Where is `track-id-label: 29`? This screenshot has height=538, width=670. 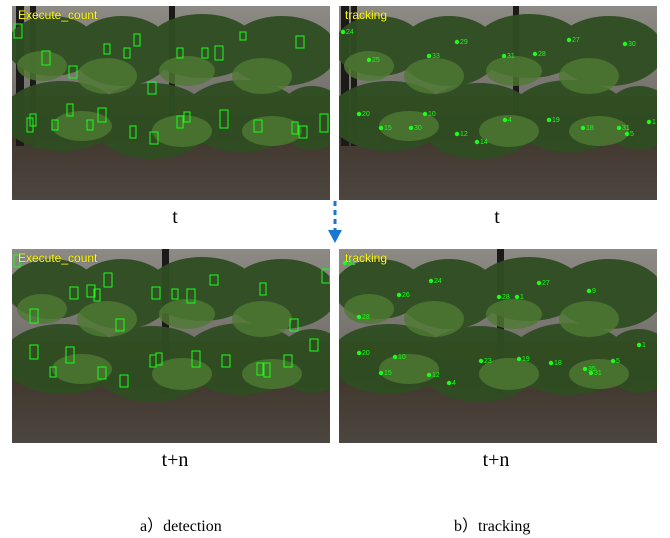 track-id-label: 29 is located at coordinates (464, 42).